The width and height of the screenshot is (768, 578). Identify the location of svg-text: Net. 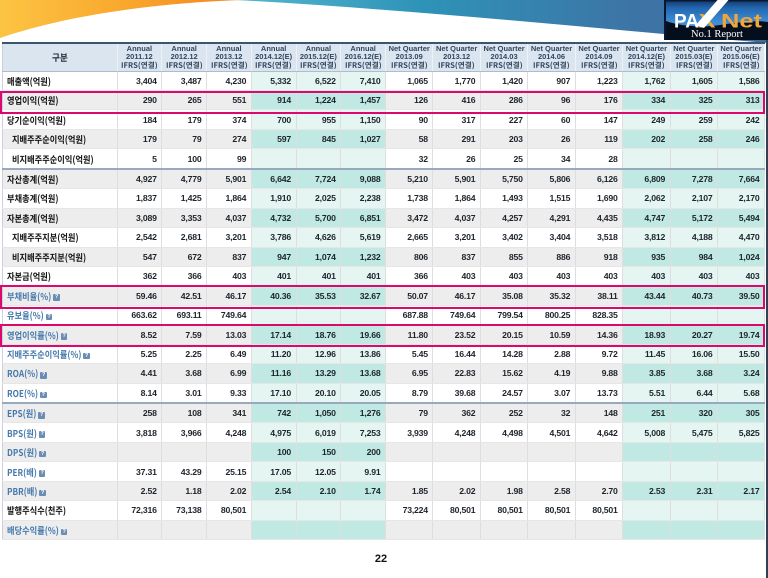
(742, 22).